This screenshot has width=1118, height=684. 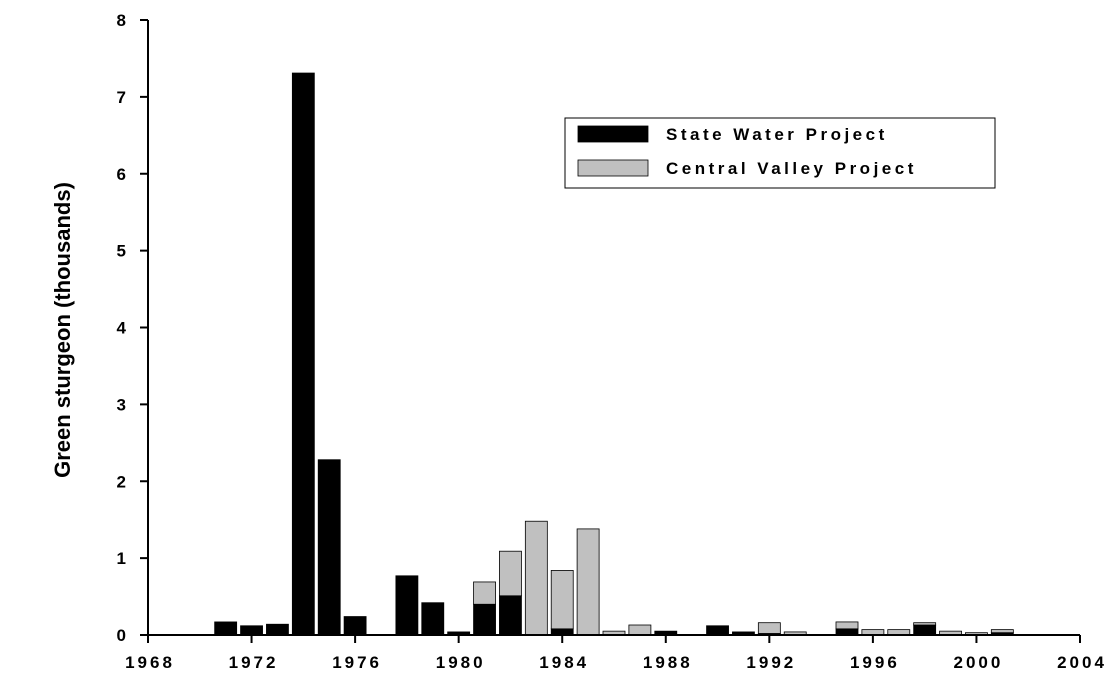 What do you see at coordinates (1082, 662) in the screenshot?
I see `x-tick-label: 2004` at bounding box center [1082, 662].